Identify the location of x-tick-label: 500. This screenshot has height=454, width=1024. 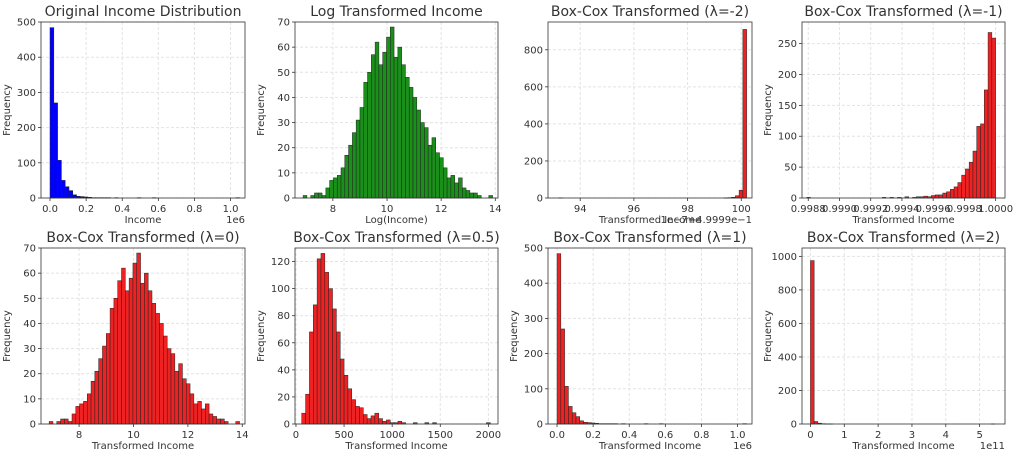
(344, 435).